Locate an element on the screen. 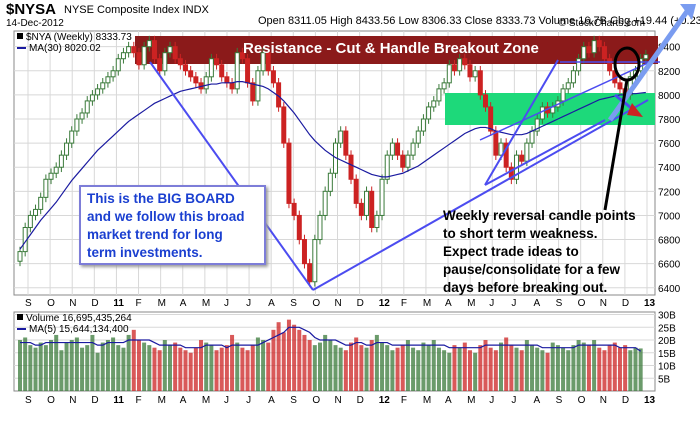  price-x-tick-label: A is located at coordinates (448, 303).